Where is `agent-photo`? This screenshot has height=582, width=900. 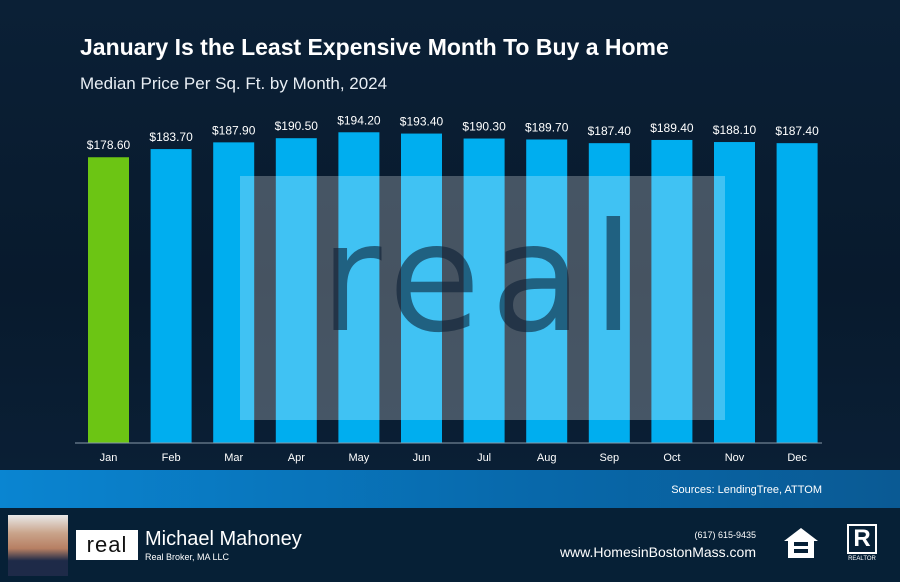 agent-photo is located at coordinates (38, 545).